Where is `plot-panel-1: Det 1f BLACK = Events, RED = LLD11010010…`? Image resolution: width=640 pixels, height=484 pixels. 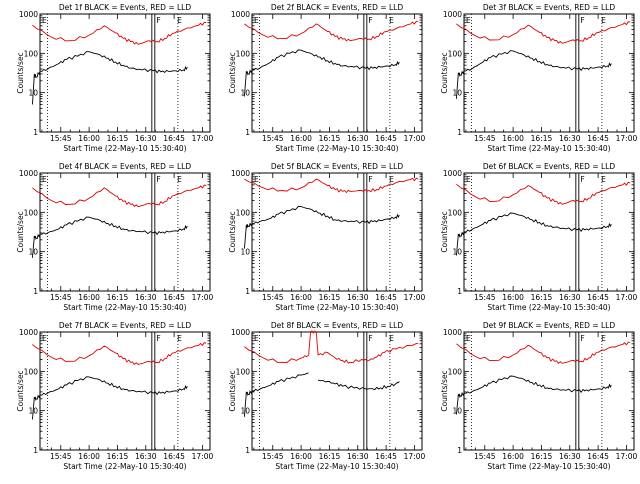
plot-panel-1: Det 1f BLACK = Events, RED = LLD11010010… is located at coordinates (114, 78).